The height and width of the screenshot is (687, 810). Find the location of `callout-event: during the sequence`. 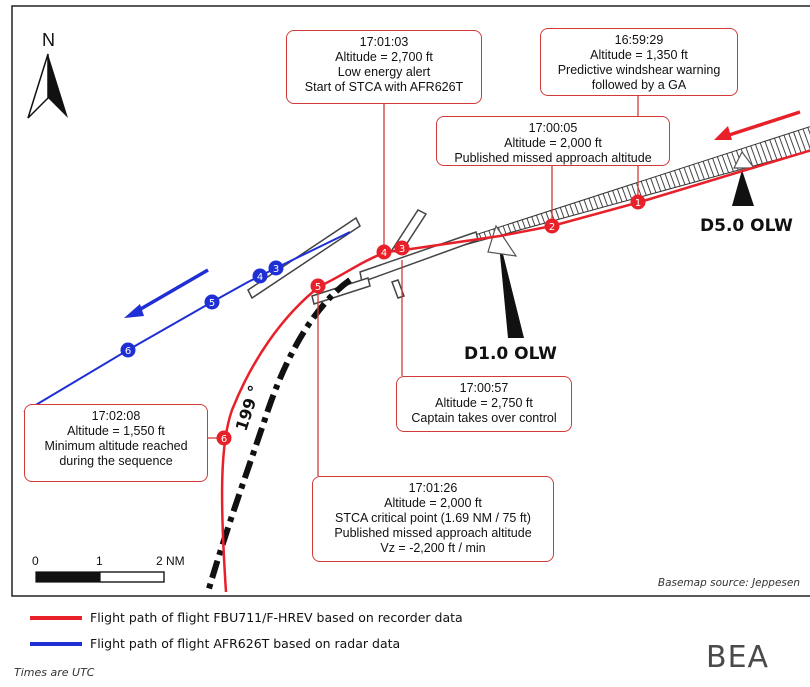

callout-event: during the sequence is located at coordinates (116, 461).